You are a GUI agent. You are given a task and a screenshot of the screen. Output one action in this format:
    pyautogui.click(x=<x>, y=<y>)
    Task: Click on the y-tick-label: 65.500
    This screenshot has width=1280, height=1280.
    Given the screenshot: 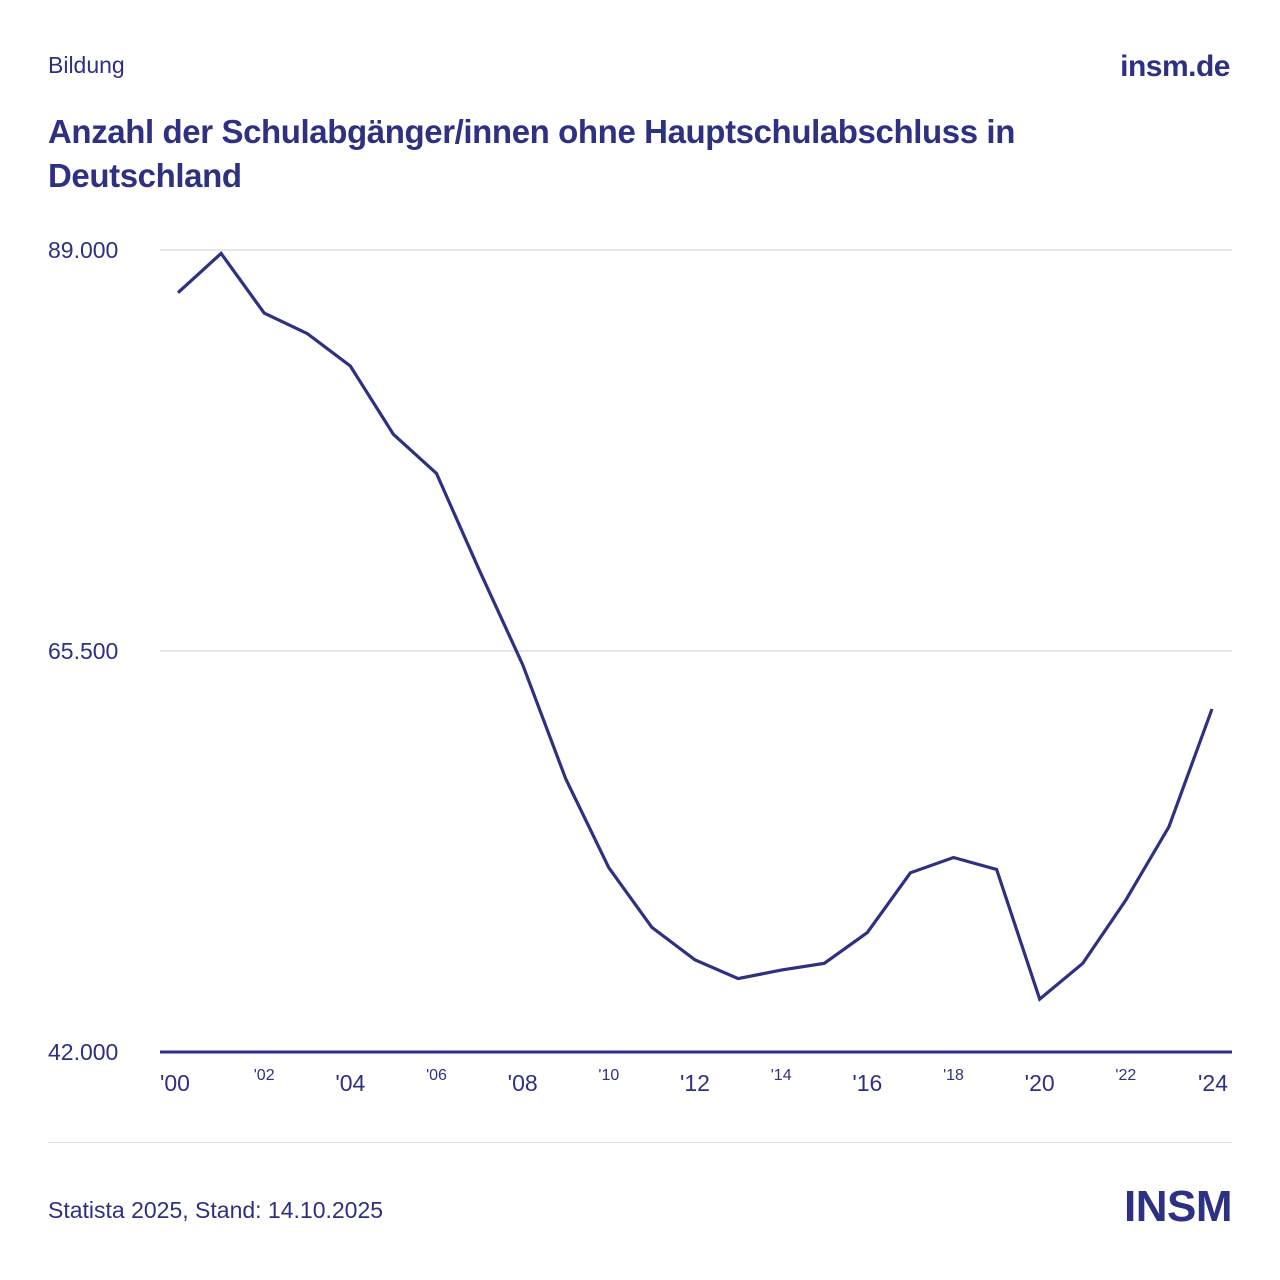 What is the action you would take?
    pyautogui.click(x=83, y=651)
    